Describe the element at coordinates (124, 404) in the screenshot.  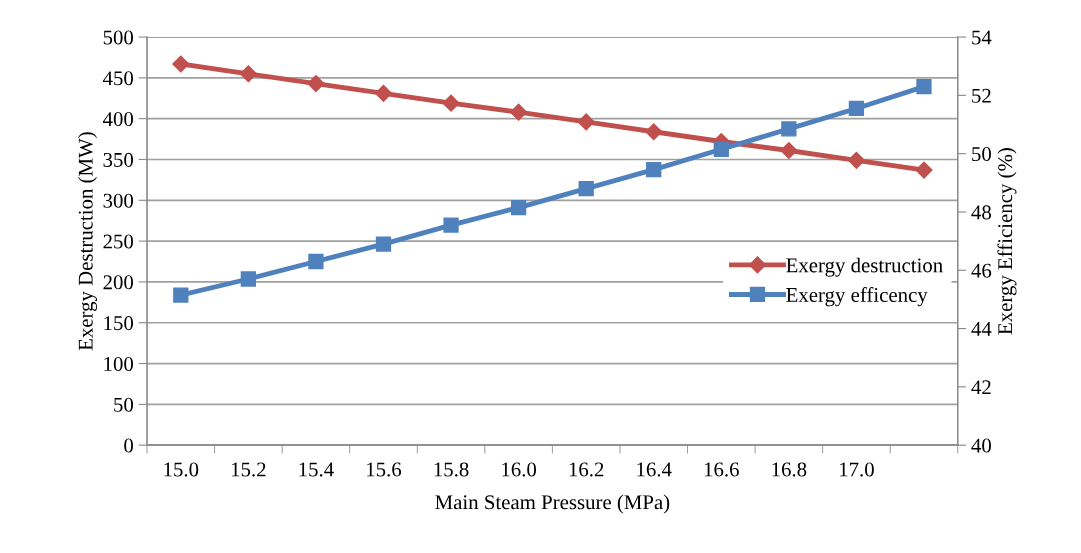
I see `y-tick-label: 50` at that location.